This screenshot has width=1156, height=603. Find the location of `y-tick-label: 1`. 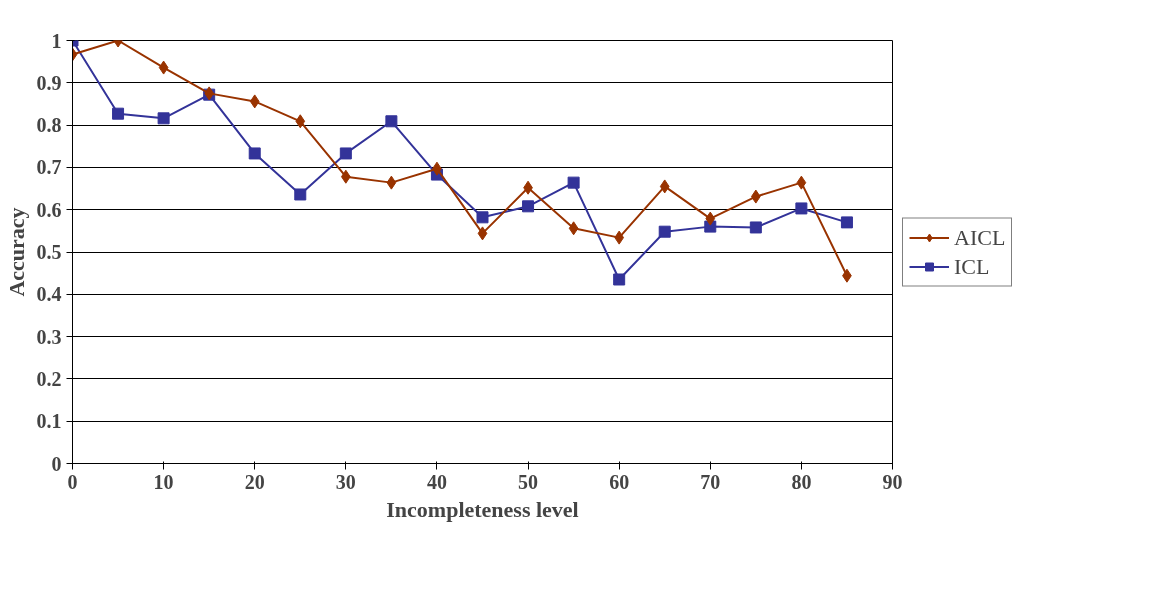

y-tick-label: 1 is located at coordinates (56, 40).